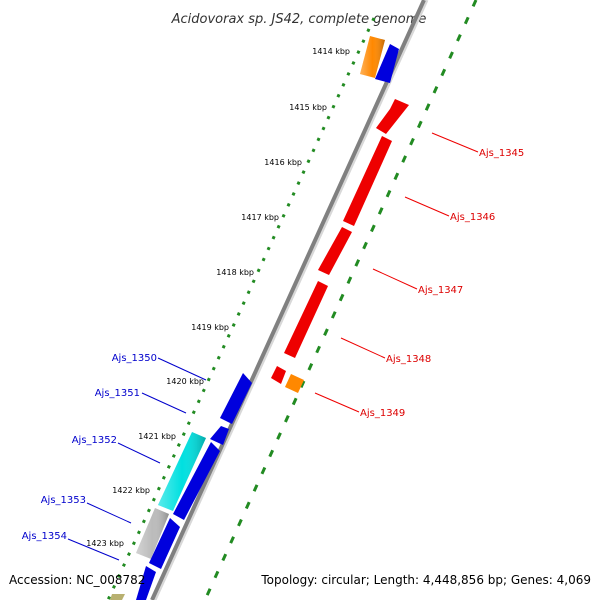 This screenshot has height=600, width=600. I want to click on tick-label: 1415 kbp, so click(308, 107).